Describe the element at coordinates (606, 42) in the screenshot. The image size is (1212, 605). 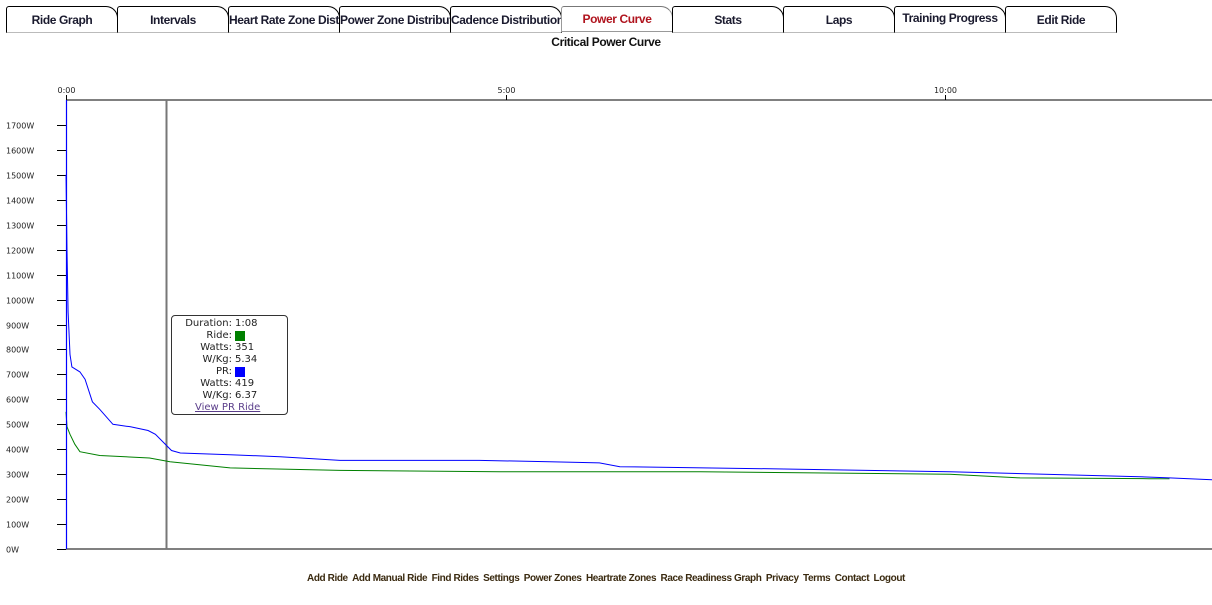
I see `page-title: Critical Power Curve` at that location.